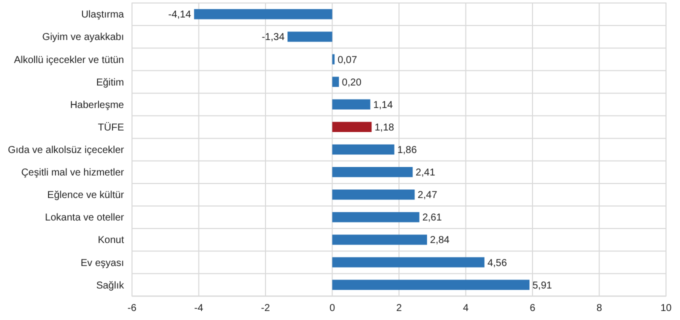 Image resolution: width=680 pixels, height=320 pixels. Describe the element at coordinates (180, 15) in the screenshot. I see `data-label: -4,14` at that location.